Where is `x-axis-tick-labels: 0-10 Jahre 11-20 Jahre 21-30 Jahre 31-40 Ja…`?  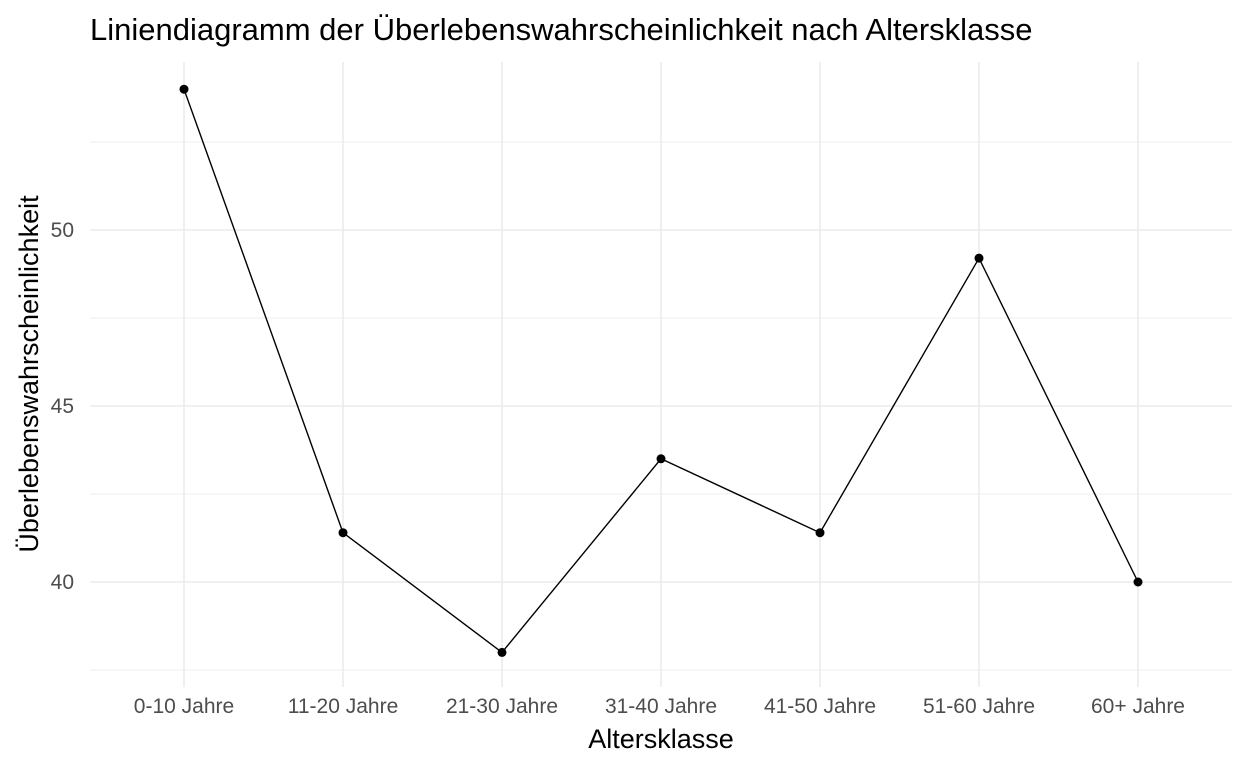
x-axis-tick-labels: 0-10 Jahre 11-20 Jahre 21-30 Jahre 31-40 Ja… is located at coordinates (659, 706).